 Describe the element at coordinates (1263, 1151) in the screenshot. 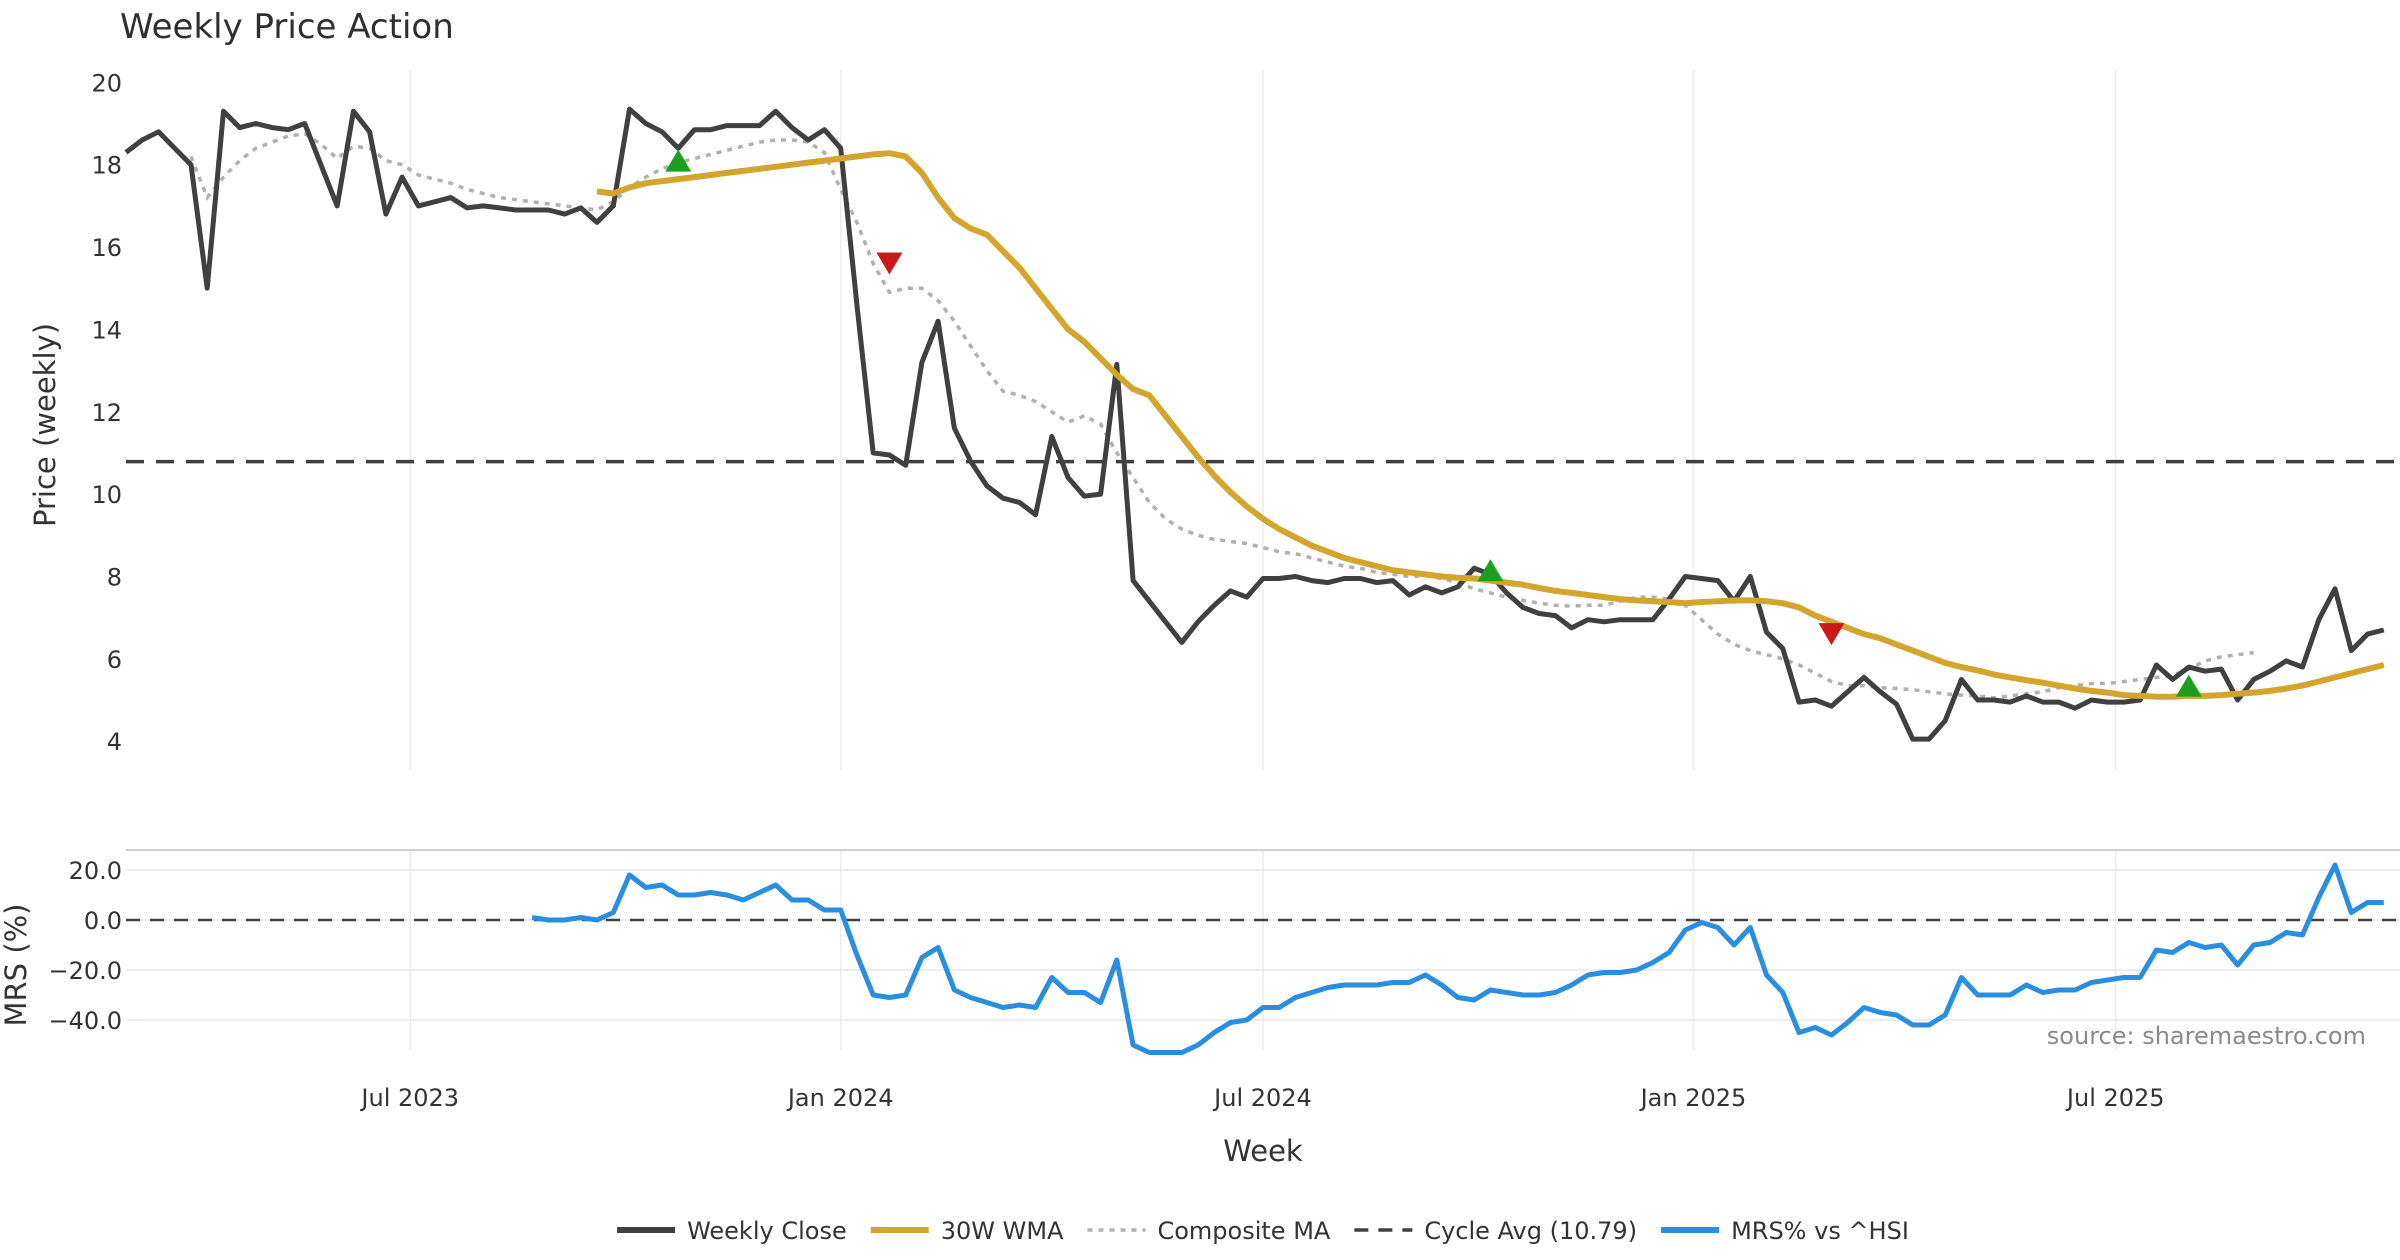

I see `x-axis-title: Week` at that location.